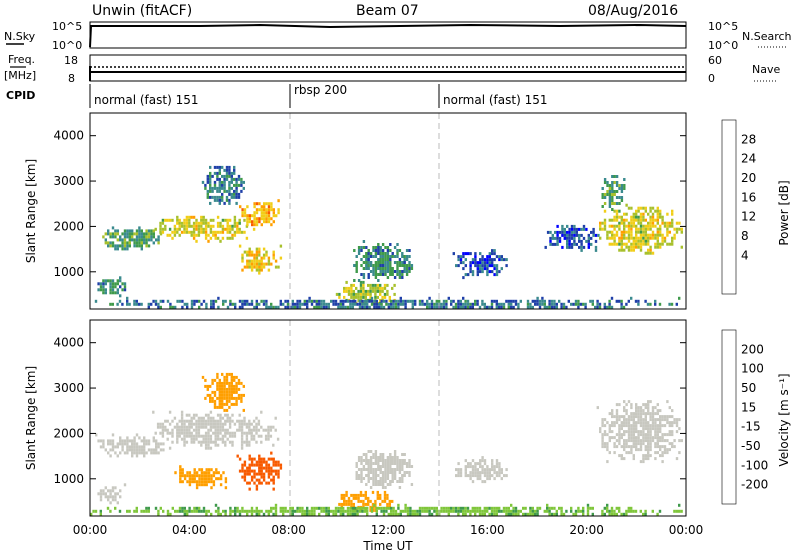  Describe the element at coordinates (71, 60) in the screenshot. I see `freq-tick-top: 18` at that location.